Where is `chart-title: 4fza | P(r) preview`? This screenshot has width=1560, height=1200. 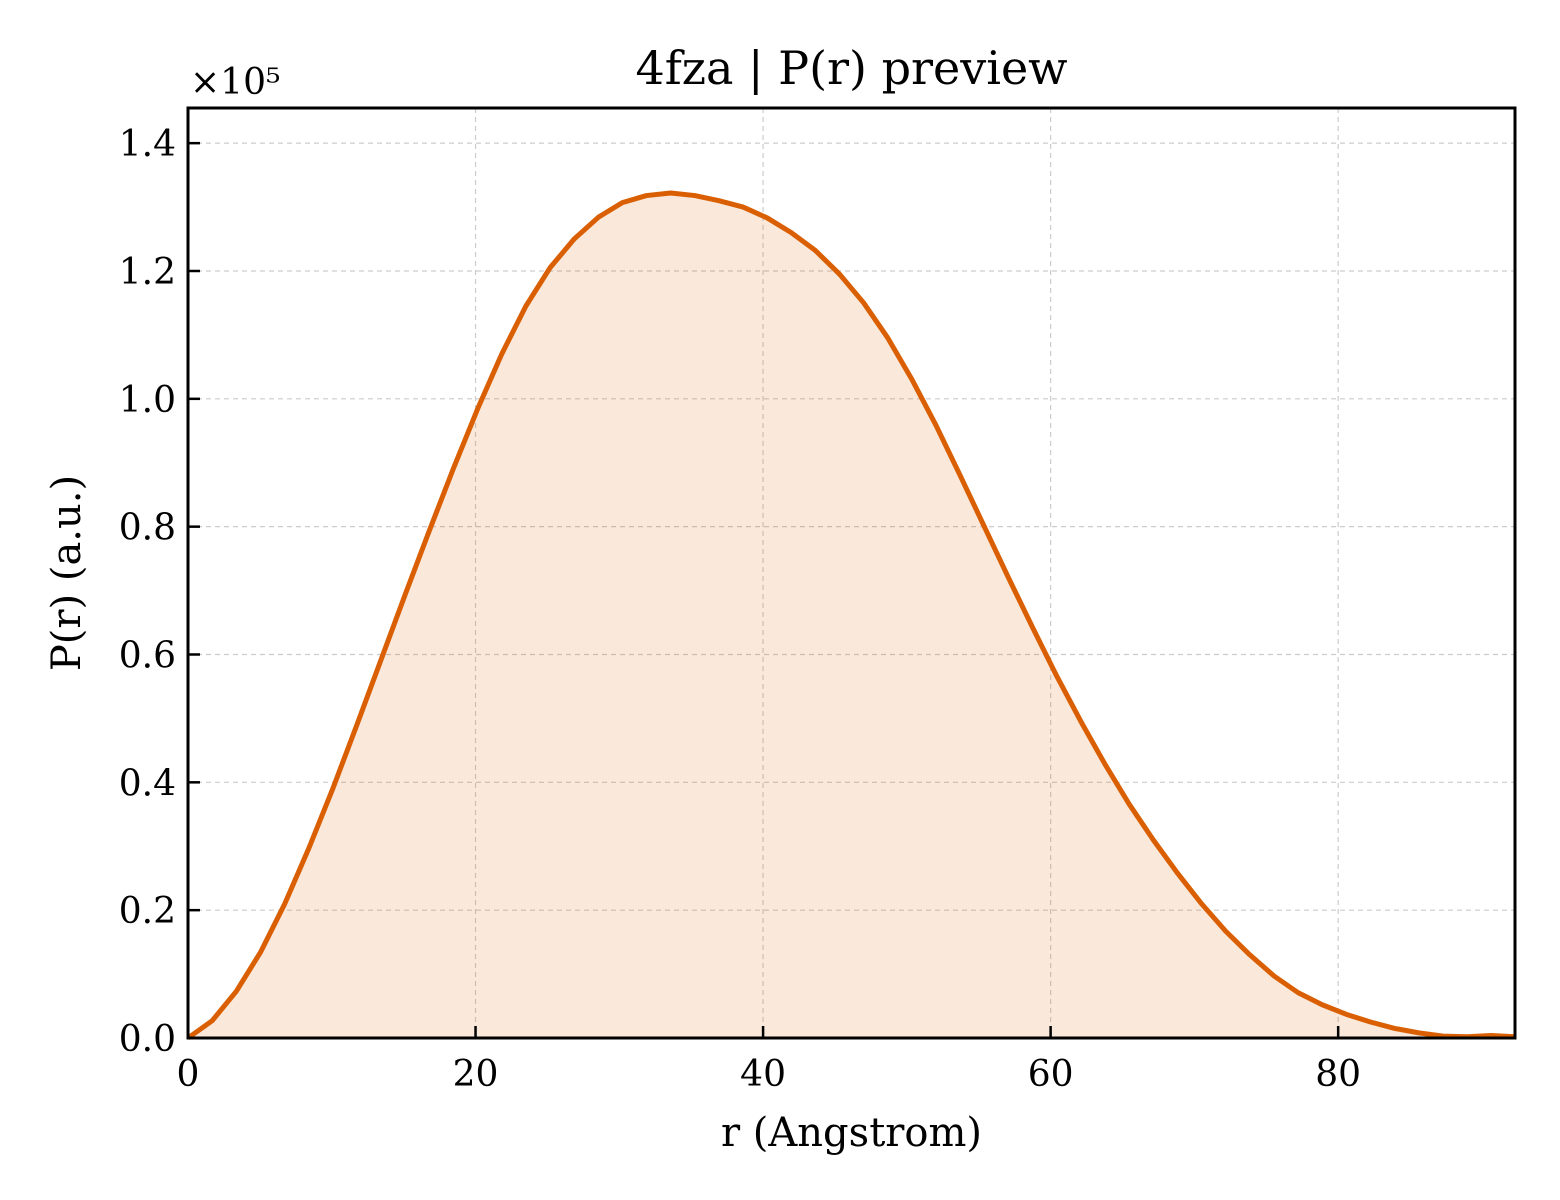
chart-title: 4fza | P(r) preview is located at coordinates (851, 68).